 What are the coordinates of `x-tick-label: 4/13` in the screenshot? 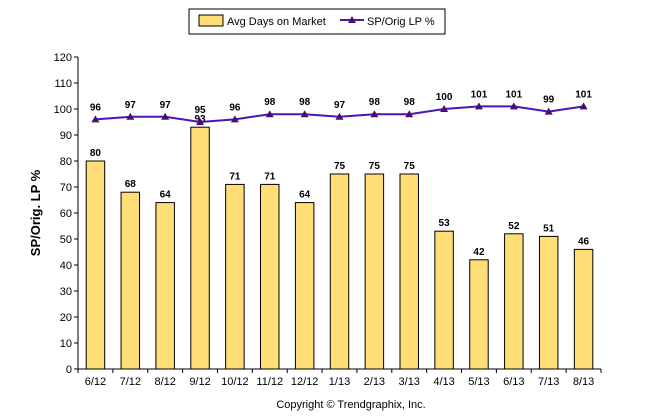 It's located at (443, 382).